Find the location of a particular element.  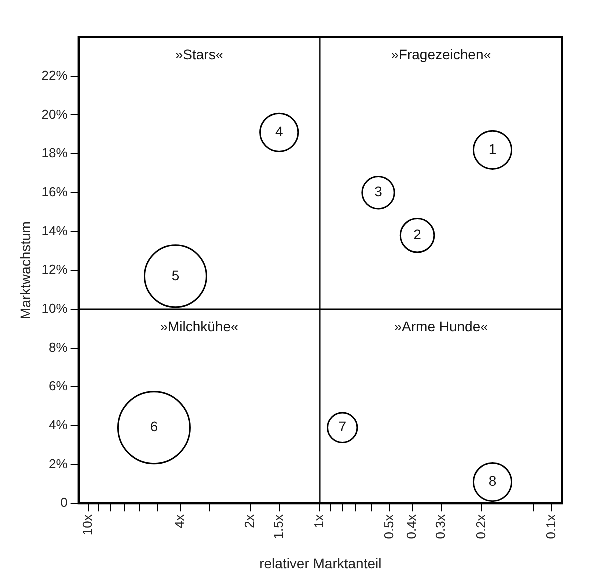

annotation: 3 is located at coordinates (378, 192).